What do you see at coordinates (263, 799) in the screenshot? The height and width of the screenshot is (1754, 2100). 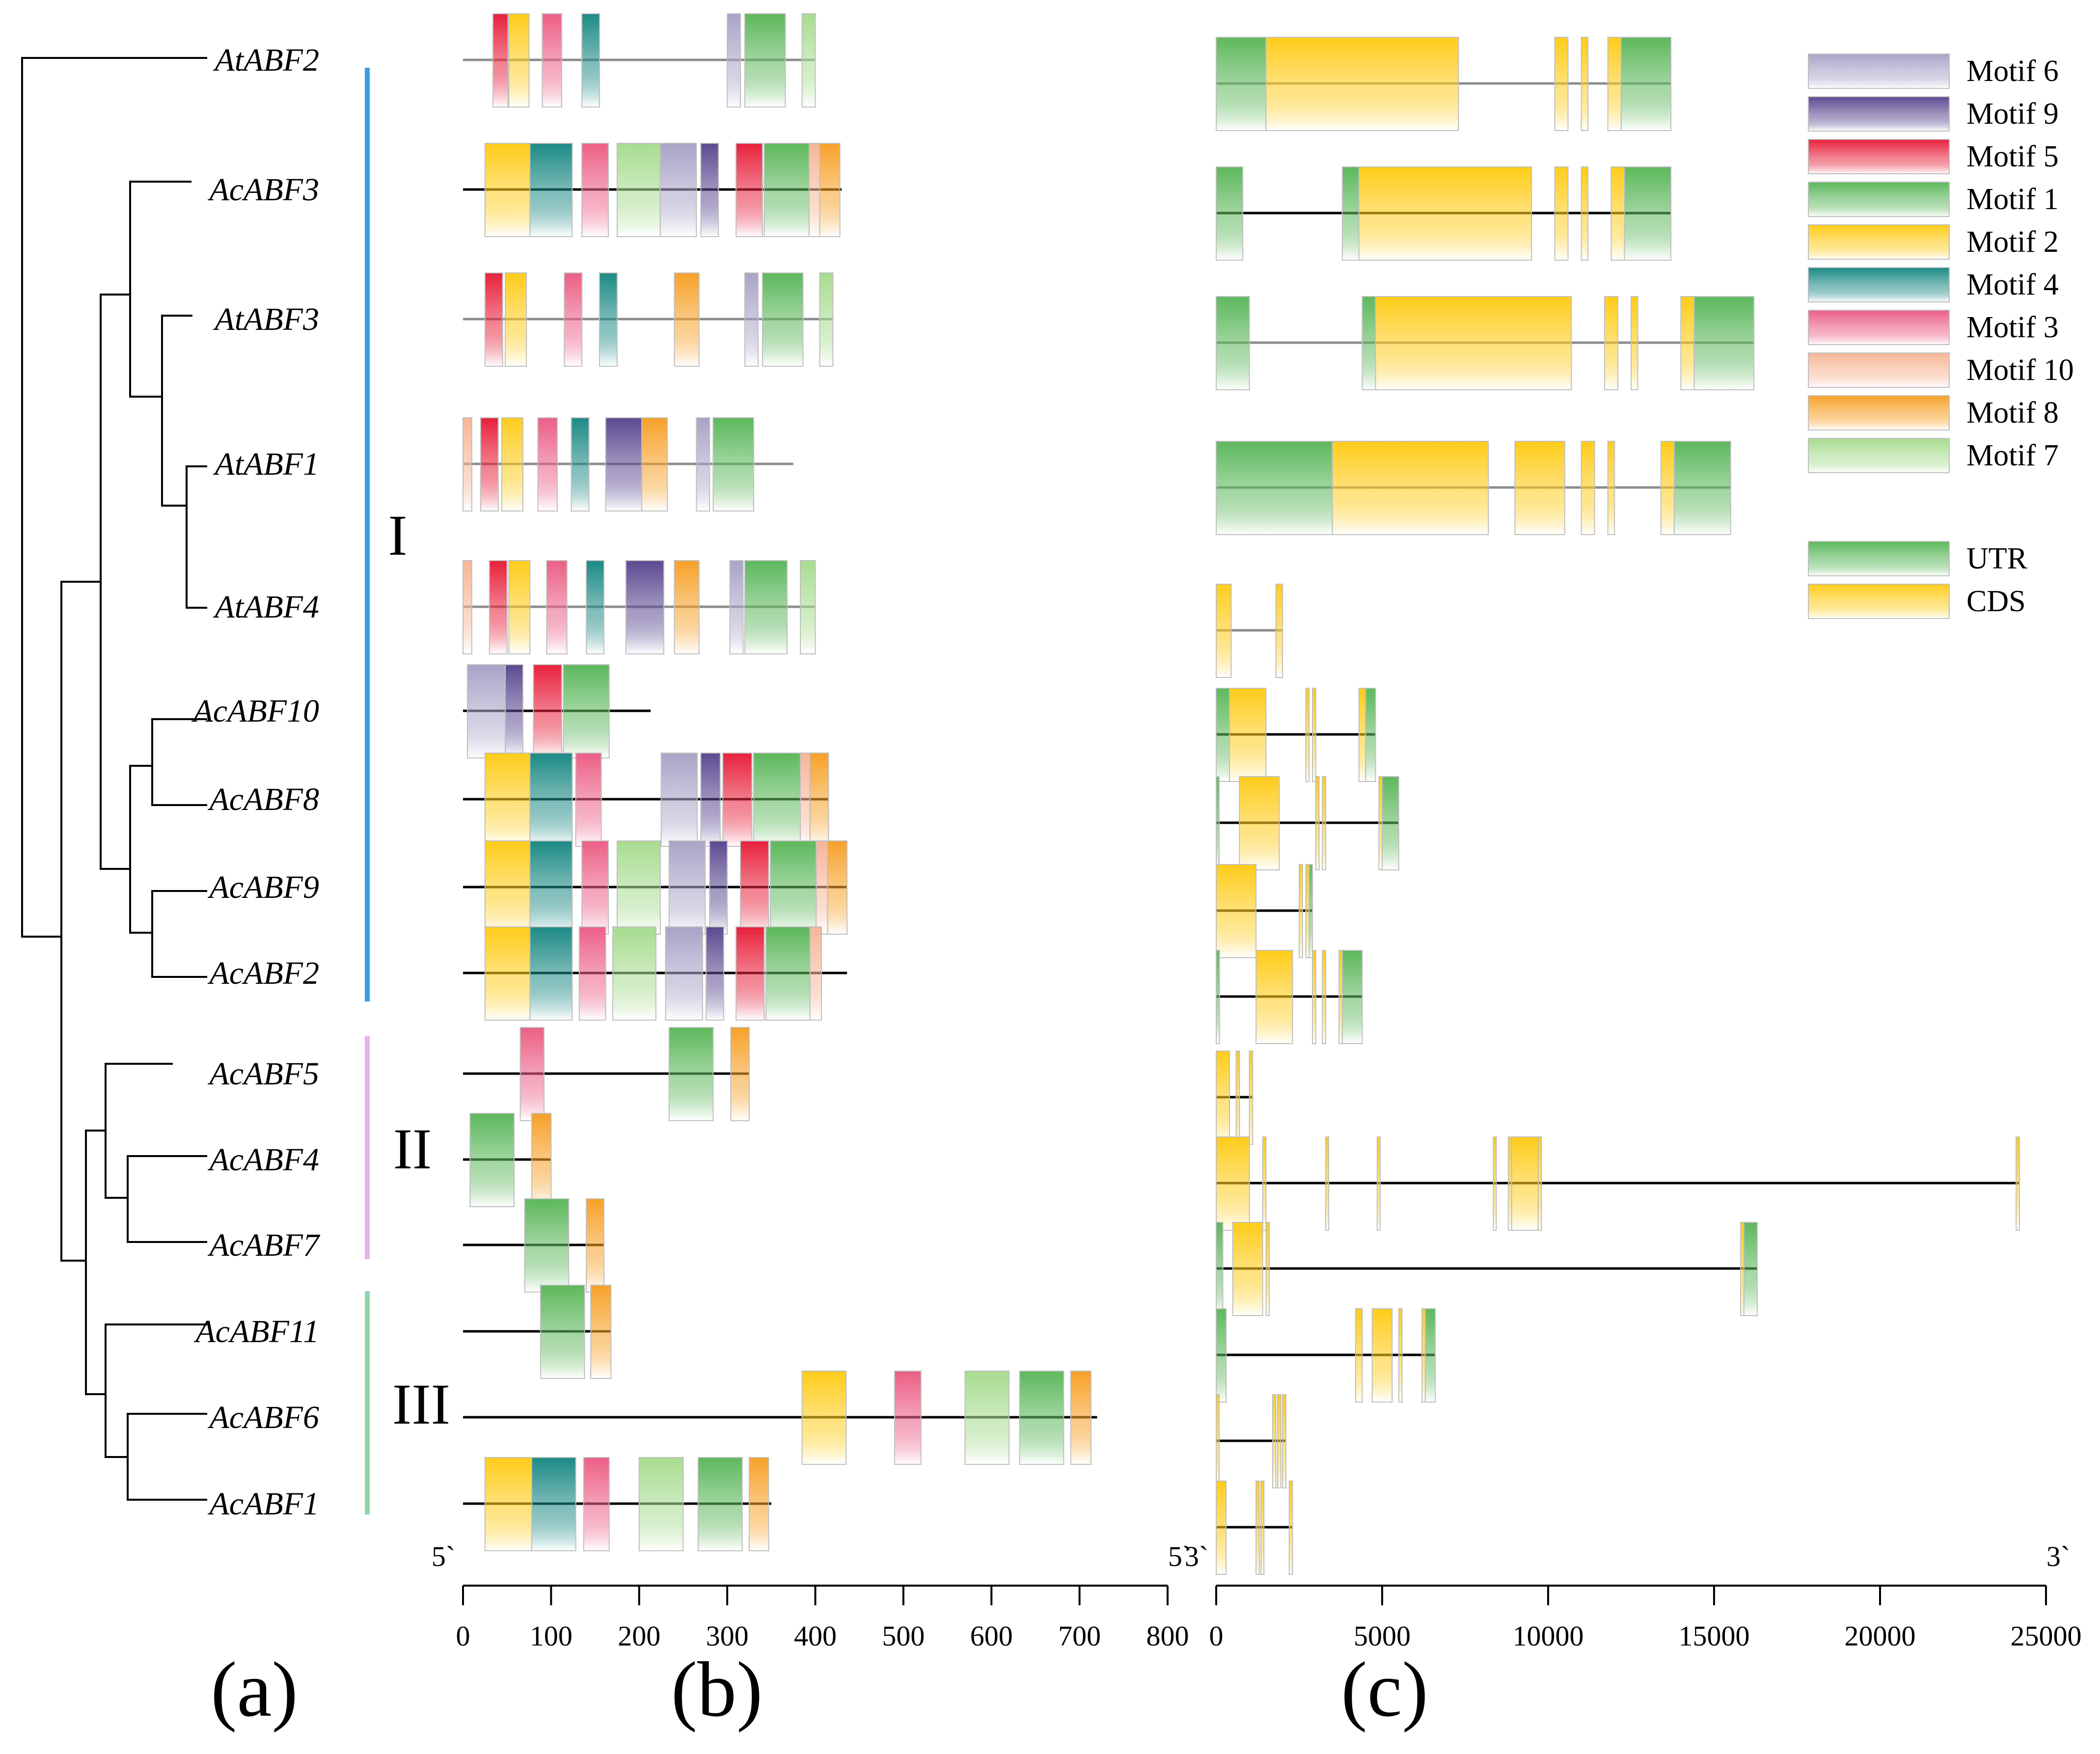 I see `gene-label-acabf8: AcABF8` at bounding box center [263, 799].